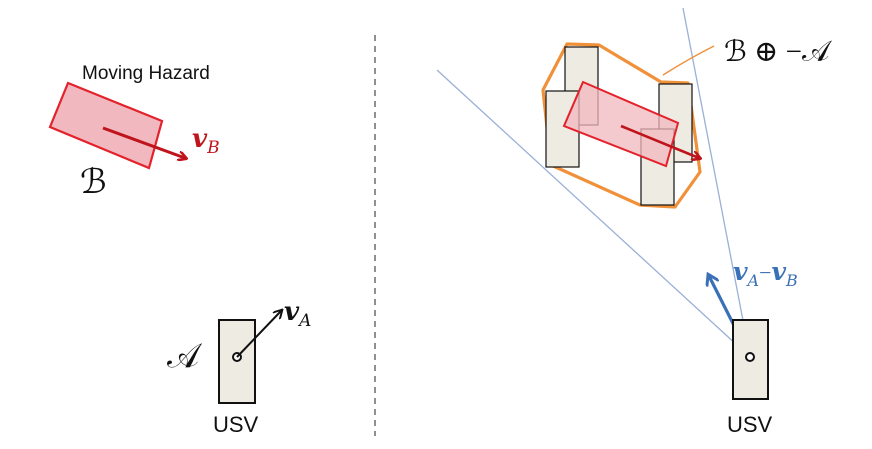 The height and width of the screenshot is (449, 872). Describe the element at coordinates (93, 182) in the screenshot. I see `hazard-symbol: ℬ` at that location.